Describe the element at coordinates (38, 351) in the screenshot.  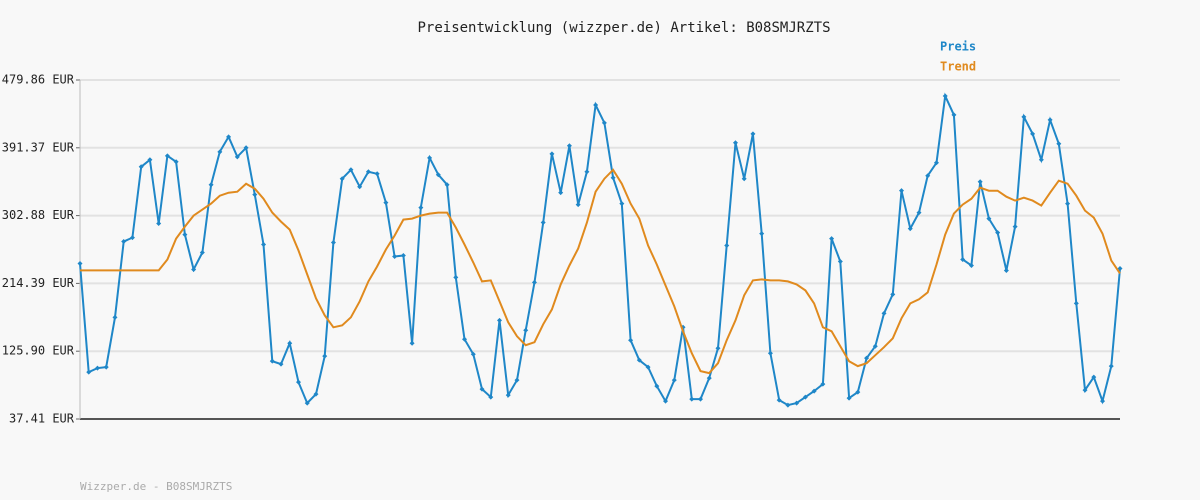
I see `y-tick-label: 125.90 EUR` at that location.